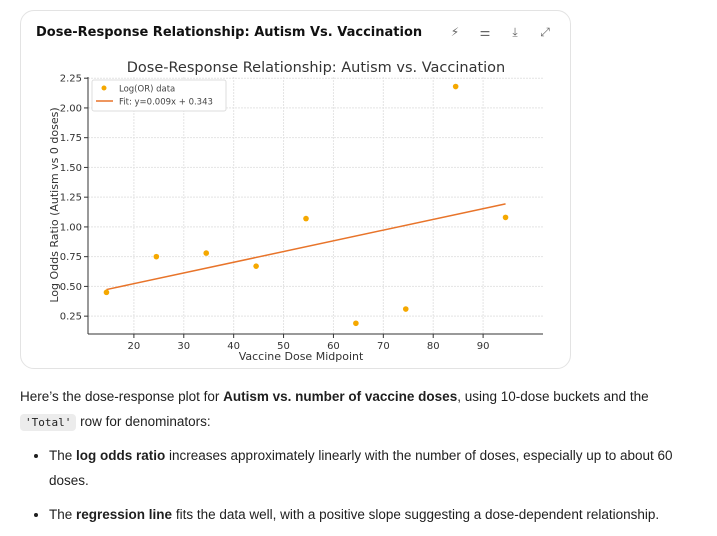 Image resolution: width=717 pixels, height=536 pixels. I want to click on y-tick-label: 2.25, so click(71, 79).